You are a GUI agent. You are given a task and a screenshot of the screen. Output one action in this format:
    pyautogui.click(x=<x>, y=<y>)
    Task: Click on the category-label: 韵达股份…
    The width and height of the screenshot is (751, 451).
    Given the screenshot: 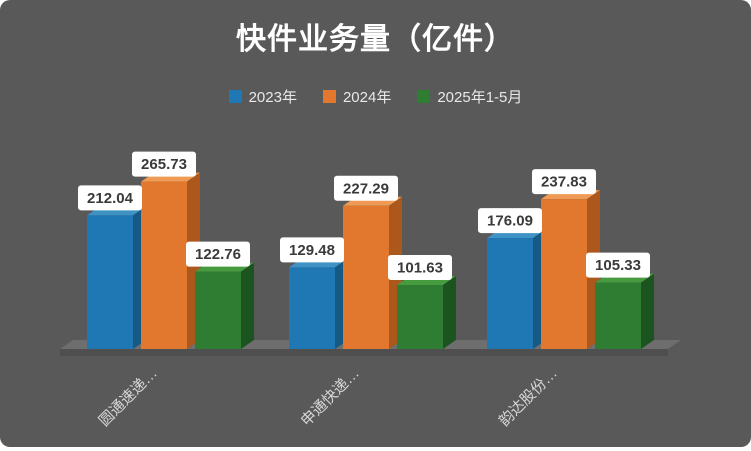 What is the action you would take?
    pyautogui.click(x=528, y=397)
    